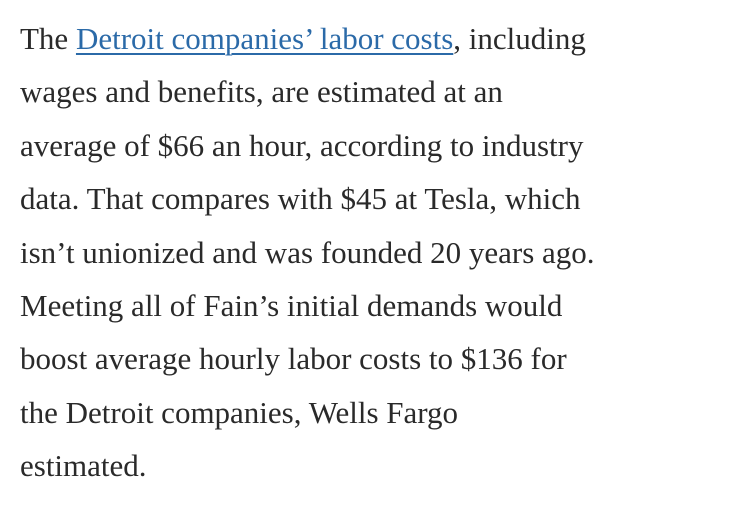 The height and width of the screenshot is (509, 750). I want to click on article-link: Detroit companies’ labor costs, so click(264, 38).